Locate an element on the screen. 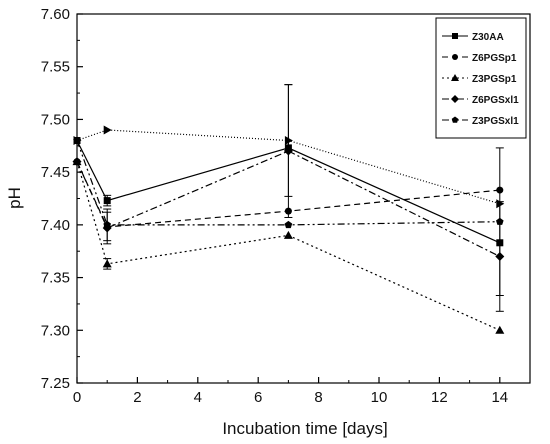  legend-entry: Z6PGSp1 is located at coordinates (479, 58).